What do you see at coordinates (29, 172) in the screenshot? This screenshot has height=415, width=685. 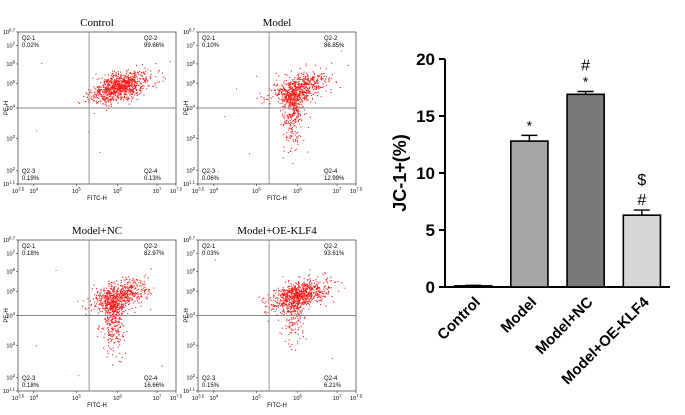 I see `quadrant-label: Q2-3` at bounding box center [29, 172].